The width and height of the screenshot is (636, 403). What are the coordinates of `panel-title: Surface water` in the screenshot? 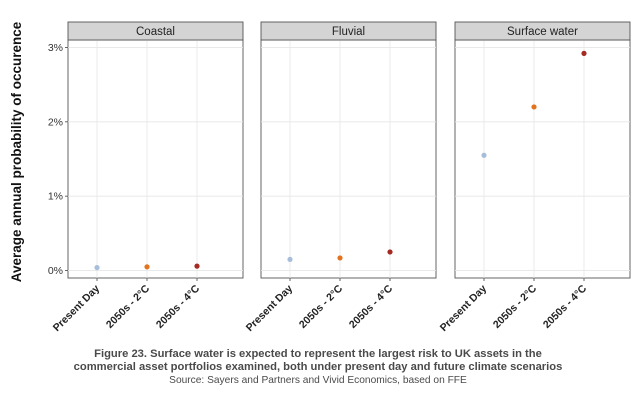 It's located at (542, 32).